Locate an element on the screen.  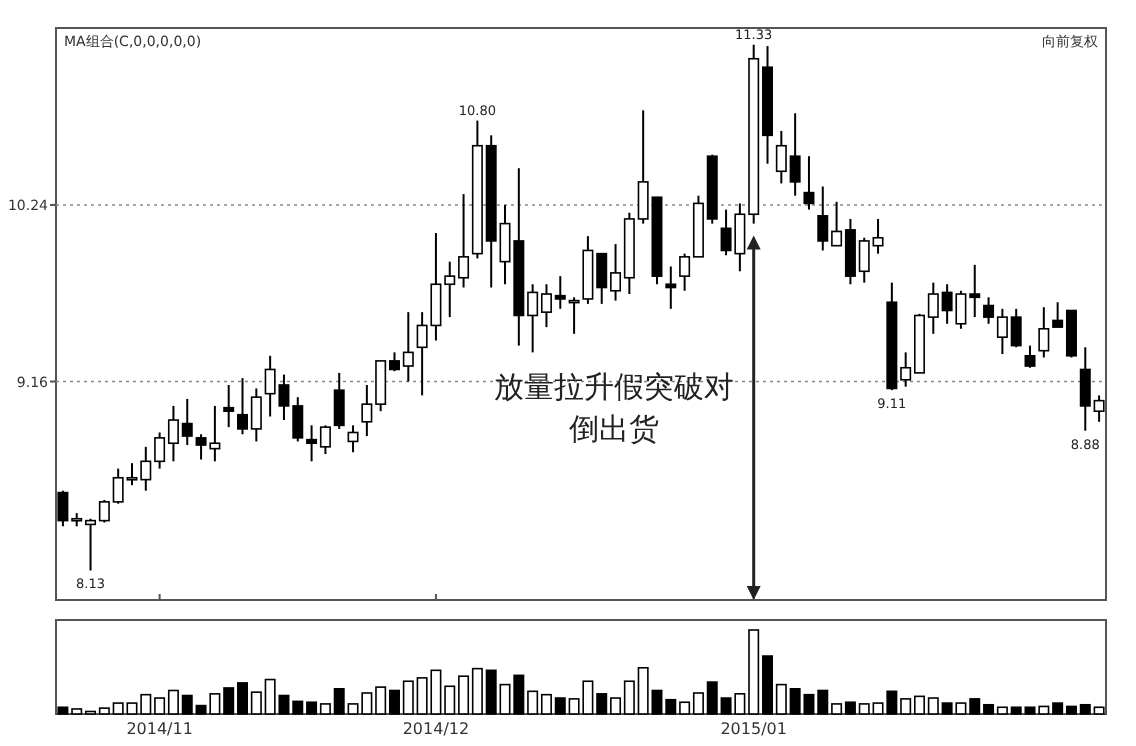
annotation: 放量拉升假突破对倒出货 is located at coordinates (613, 407).